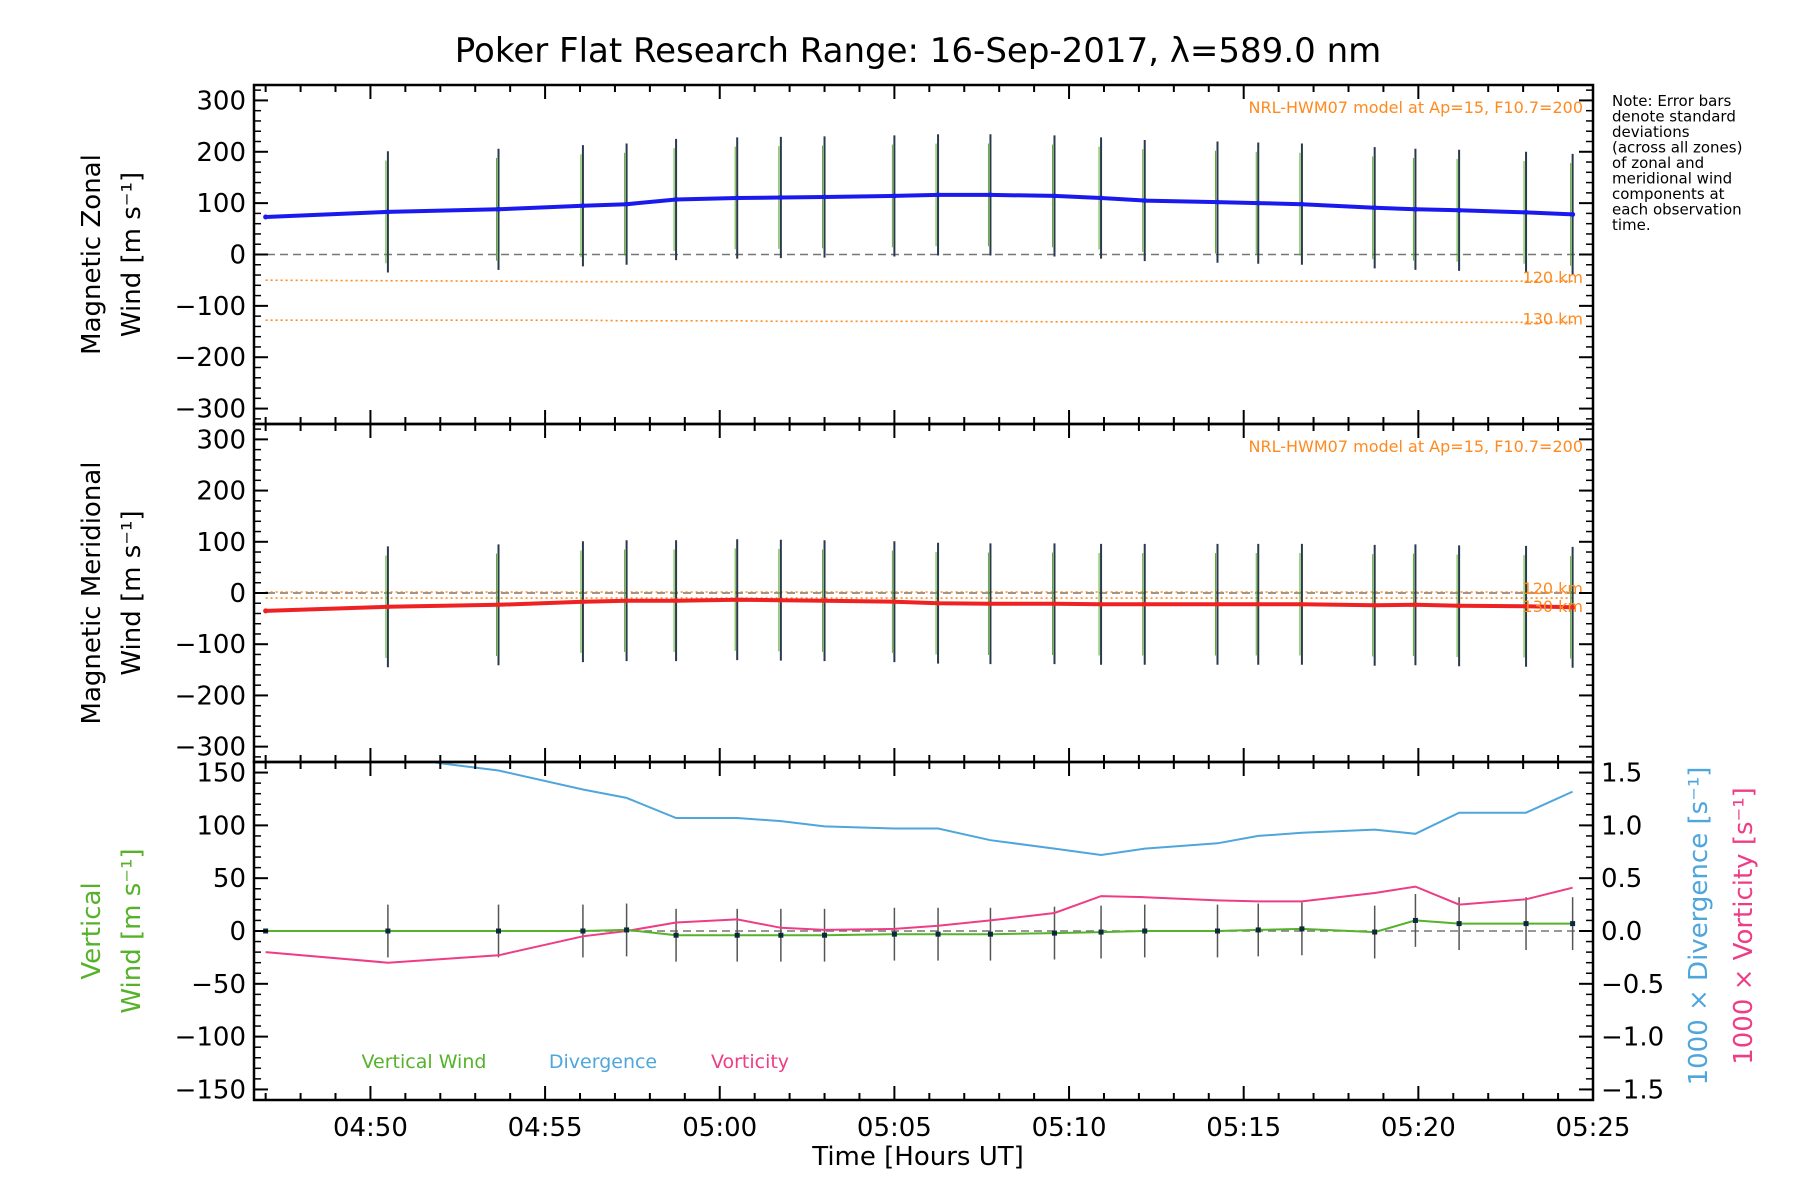 The height and width of the screenshot is (1200, 1800). I want to click on model-line-130km, so click(919, 321).